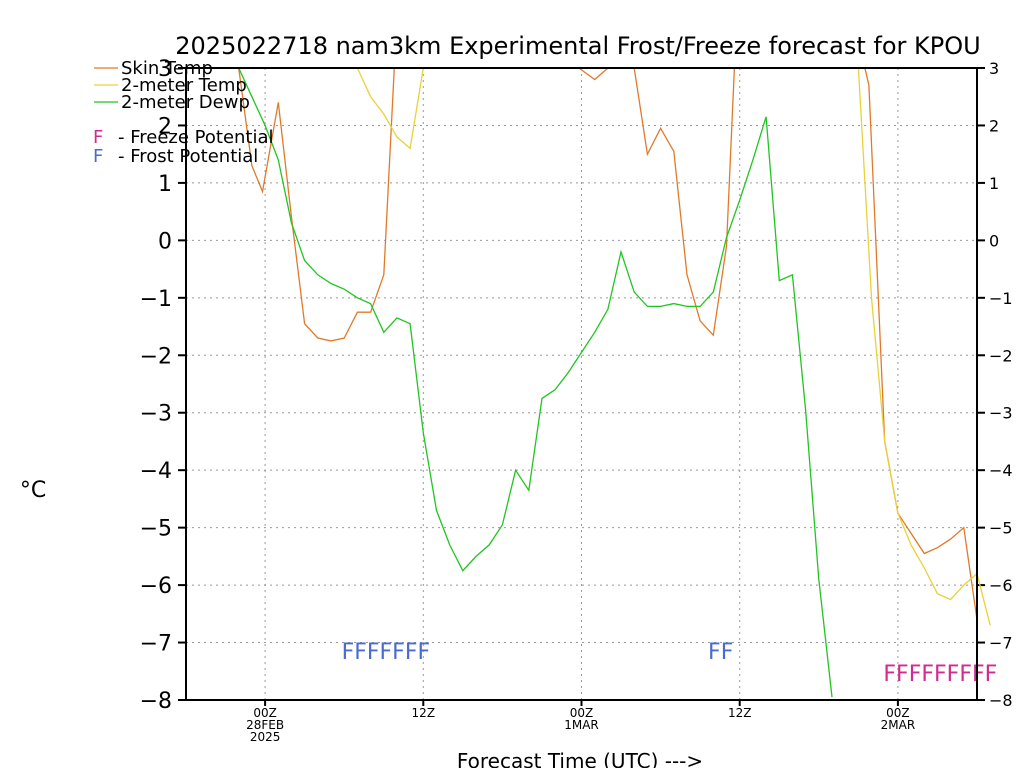  What do you see at coordinates (265, 737) in the screenshot?
I see `x-tick-label: 2025` at bounding box center [265, 737].